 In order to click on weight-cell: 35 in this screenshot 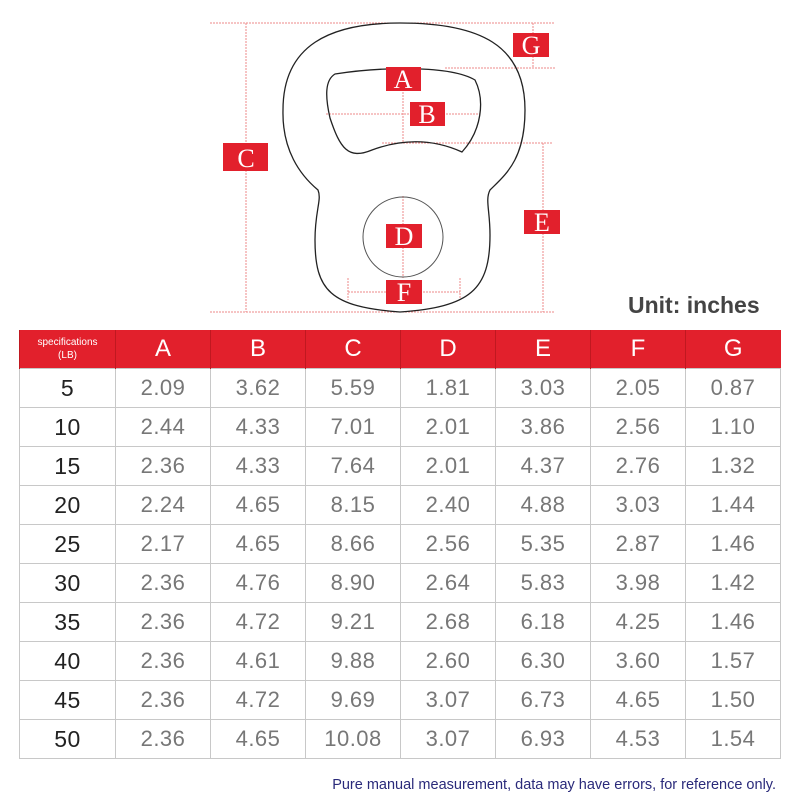, I will do `click(67, 622)`.